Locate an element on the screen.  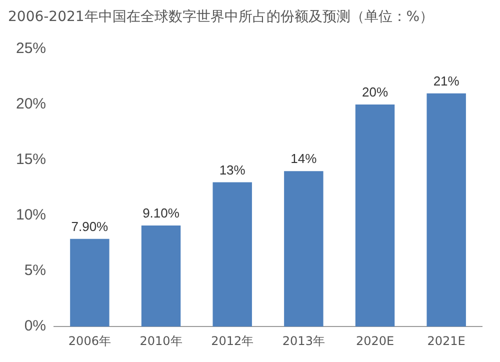
x-tick-label: 2010年 is located at coordinates (161, 341).